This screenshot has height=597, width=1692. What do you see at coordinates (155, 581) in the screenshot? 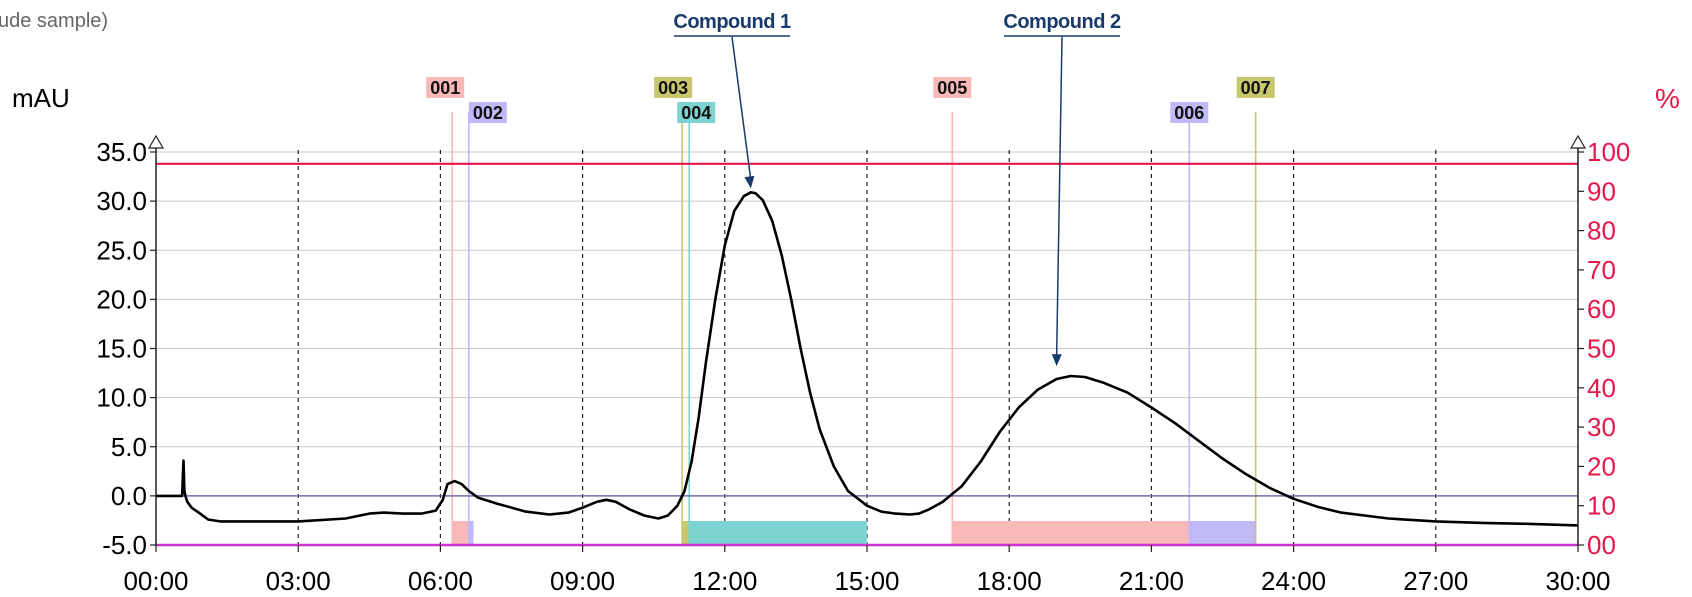
I see `x-tick-label: 00:00` at bounding box center [155, 581].